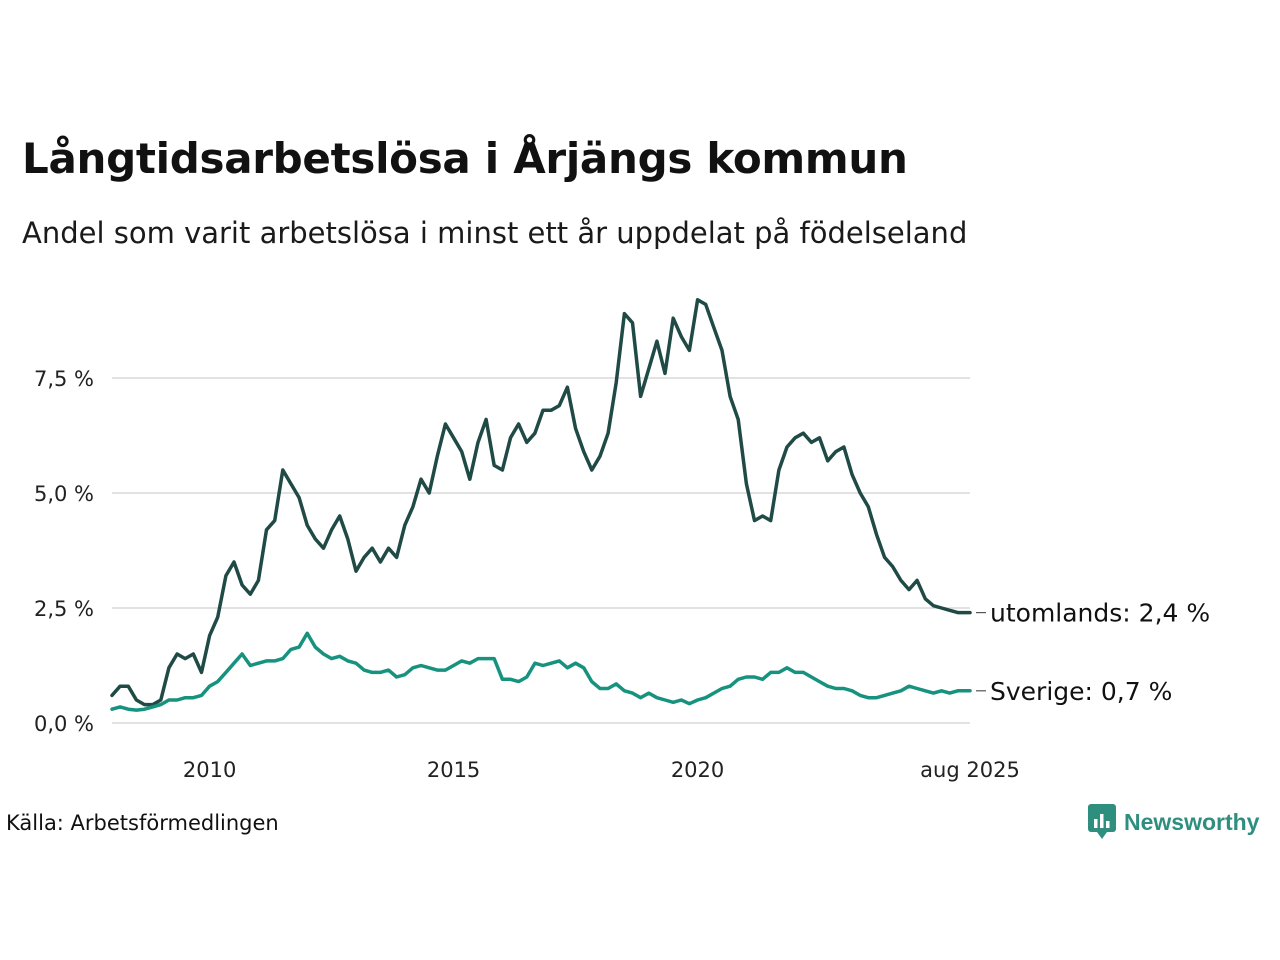 This screenshot has width=1280, height=960. What do you see at coordinates (1093, 652) in the screenshot?
I see `series-end-labels: utomlands: 2,4 % Sverige: 0,7 %` at bounding box center [1093, 652].